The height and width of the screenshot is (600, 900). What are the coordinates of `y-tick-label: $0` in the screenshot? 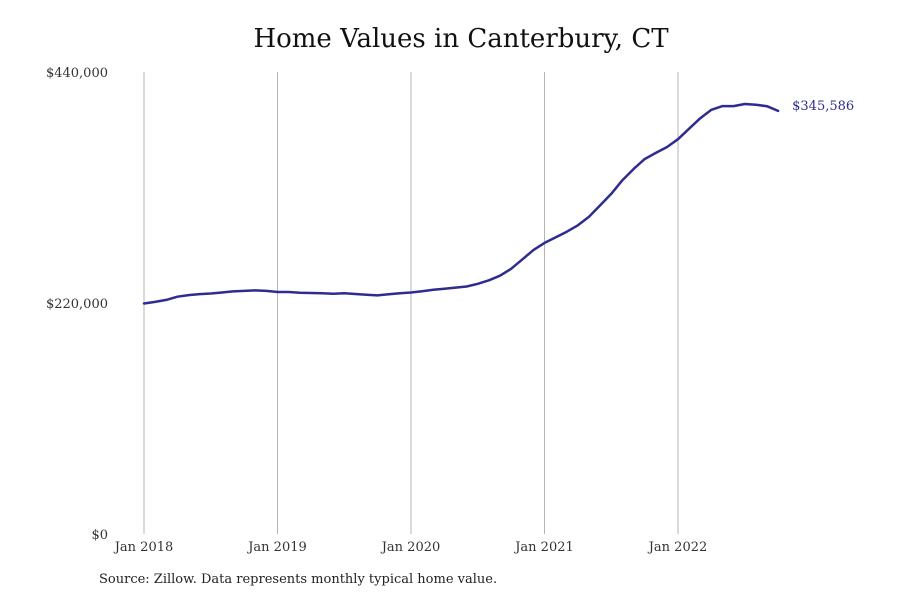 It's located at (99, 535).